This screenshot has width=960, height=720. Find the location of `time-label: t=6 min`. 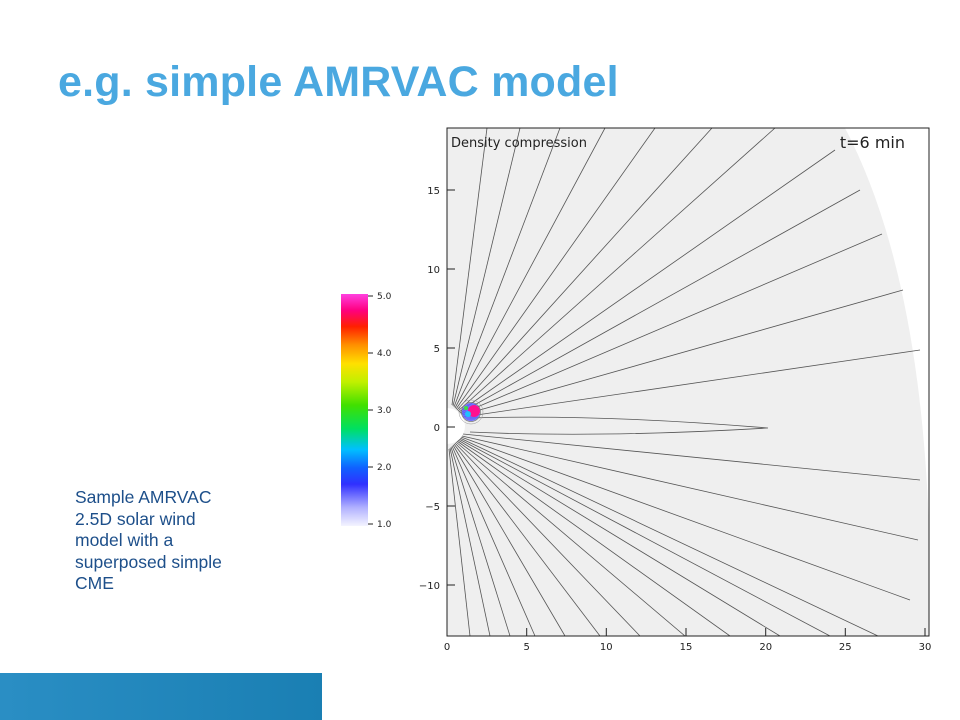

time-label: t=6 min is located at coordinates (872, 142).